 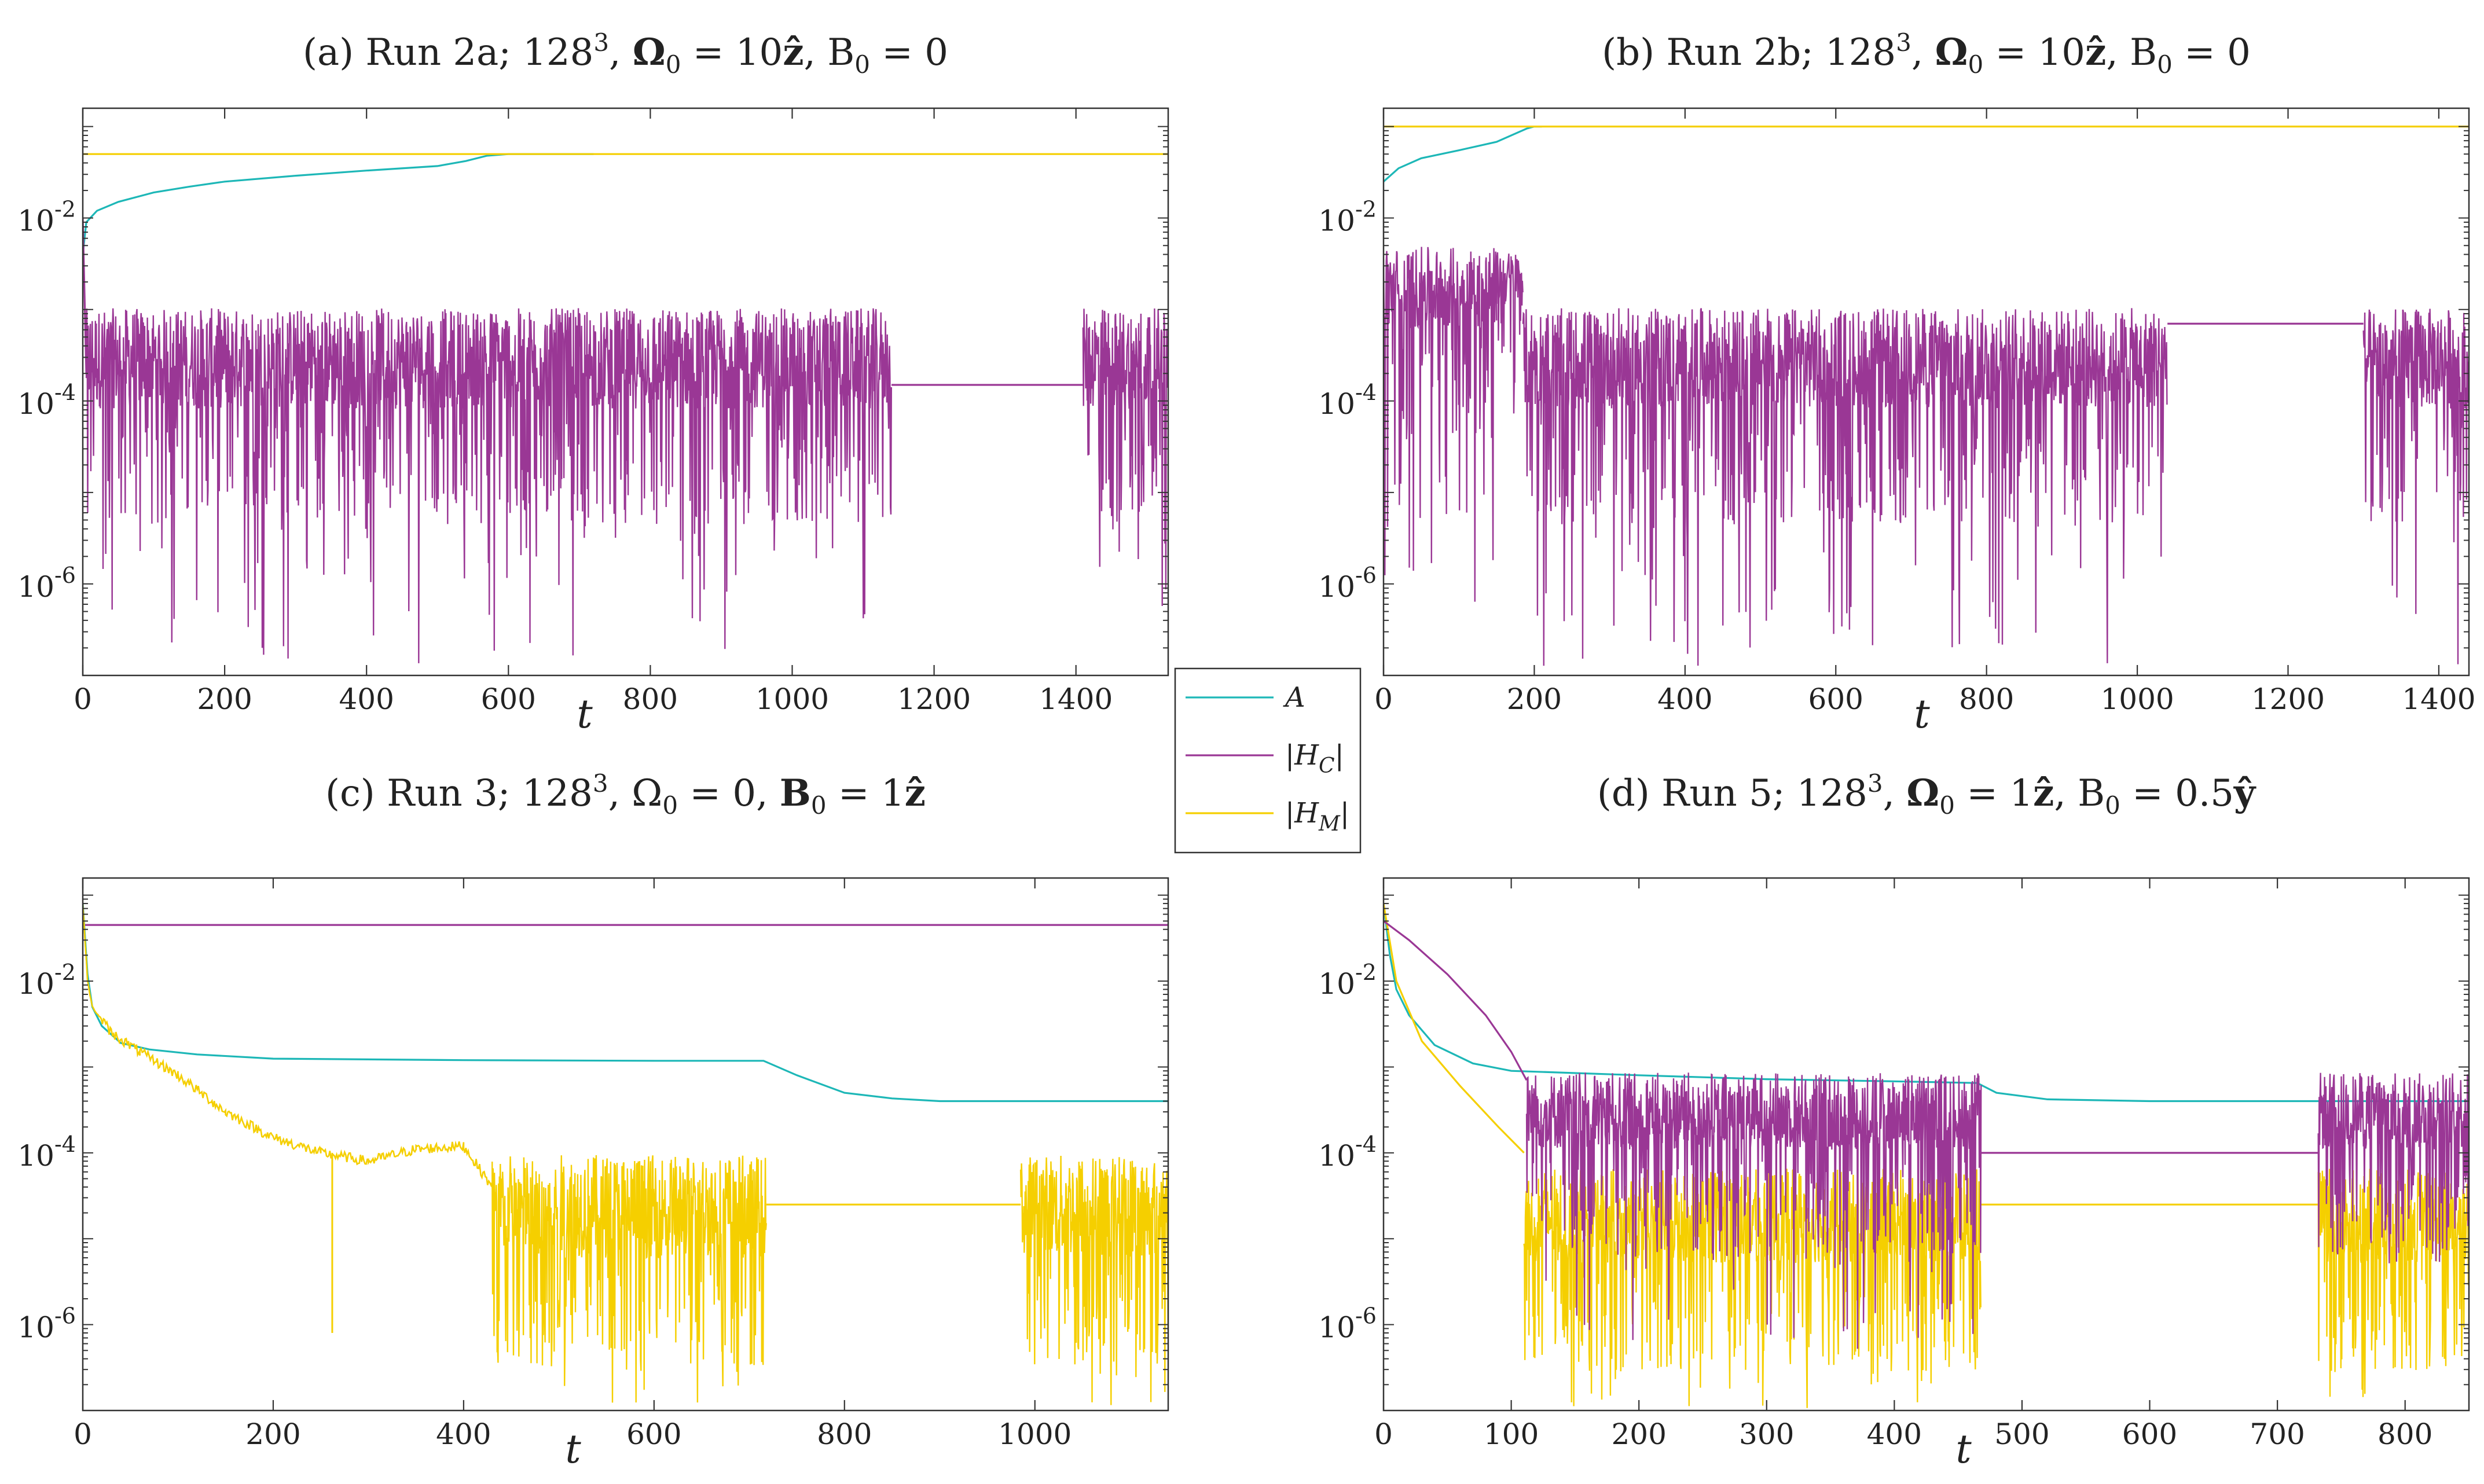 I want to click on legend: A |HC| |HM|, so click(x=1268, y=760).